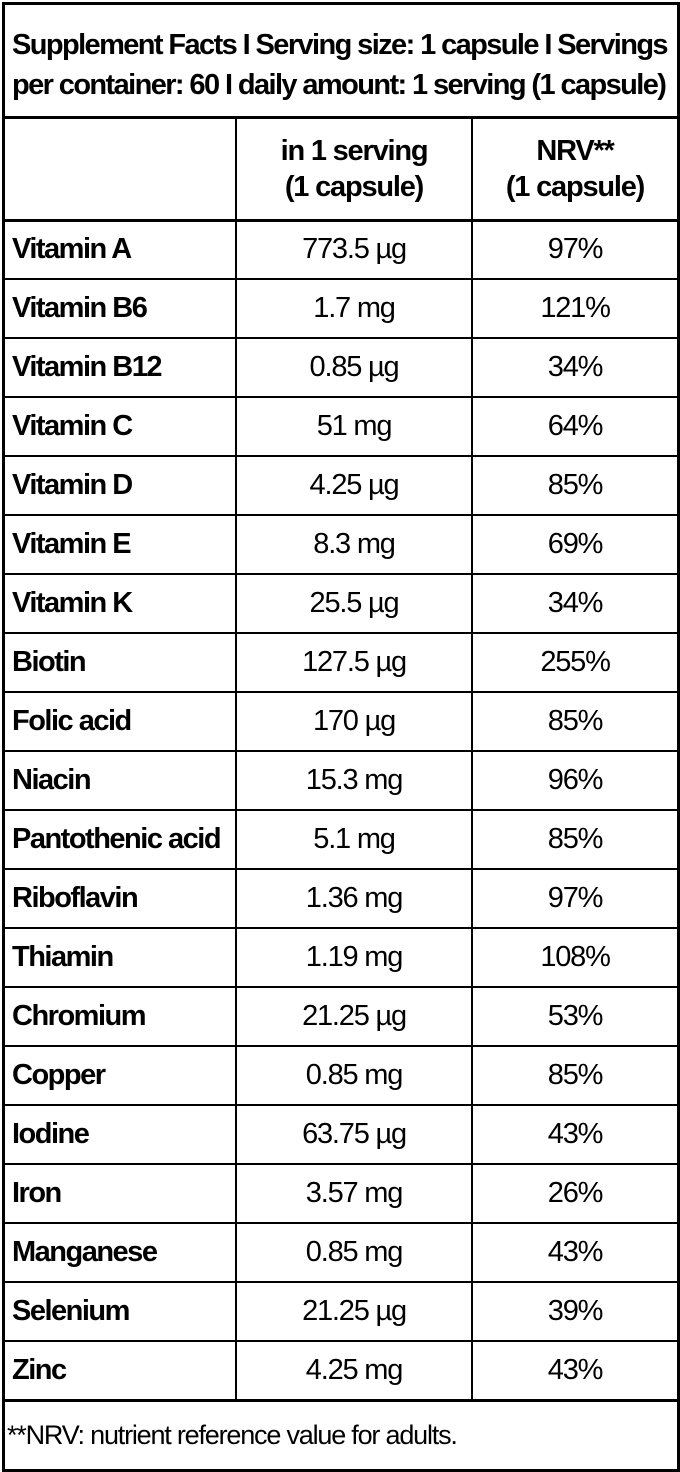 This screenshot has height=1472, width=680. What do you see at coordinates (121, 898) in the screenshot?
I see `nutrient-name: Riboflavin` at bounding box center [121, 898].